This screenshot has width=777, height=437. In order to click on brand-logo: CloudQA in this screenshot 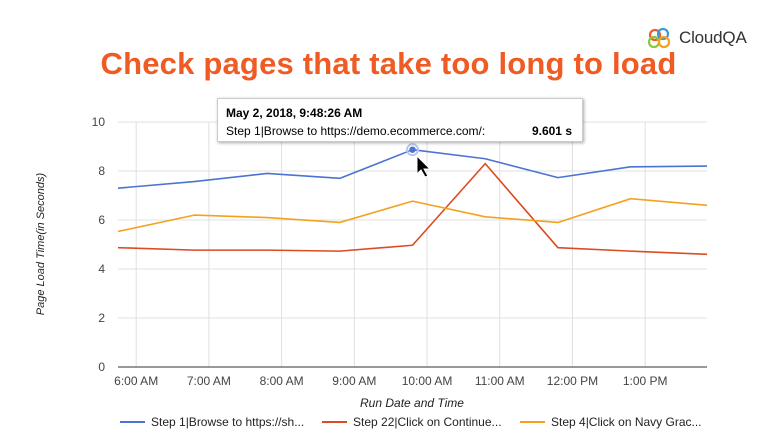, I will do `click(696, 38)`.